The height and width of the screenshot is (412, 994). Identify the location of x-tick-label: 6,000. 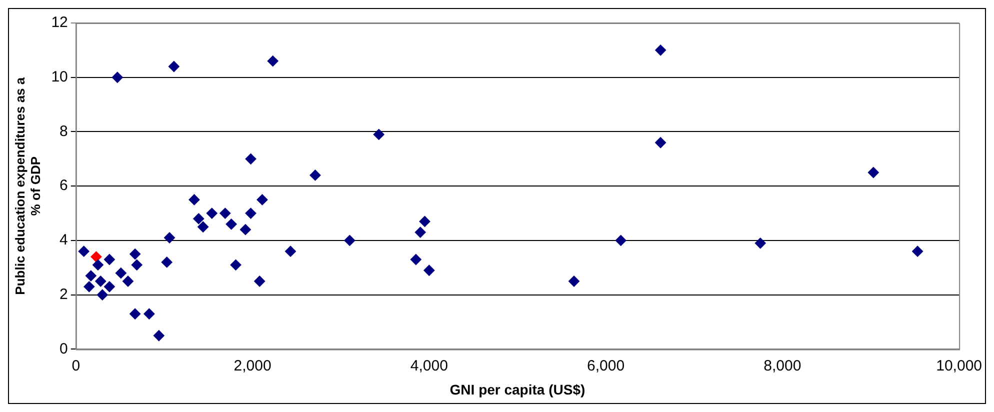
(606, 365).